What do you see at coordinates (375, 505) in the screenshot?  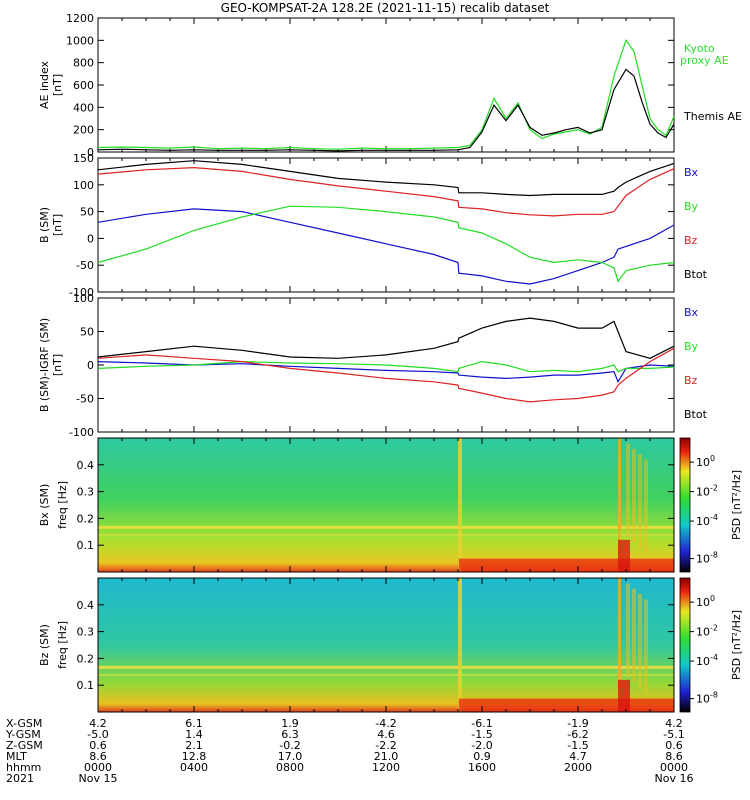 I see `panel-bx-yticks: 0.1 0.2 0.3 0.4` at bounding box center [375, 505].